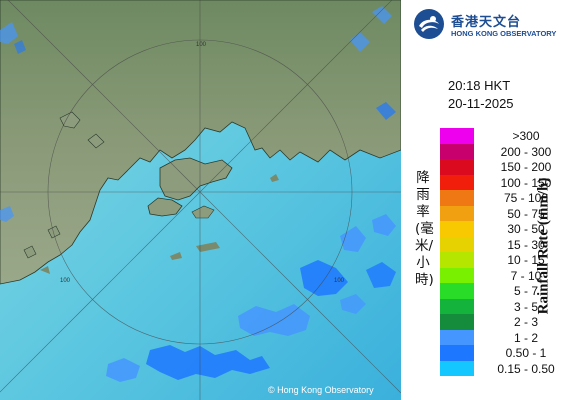 This screenshot has height=400, width=577. What do you see at coordinates (526, 275) in the screenshot?
I see `legend-label: 7 - 10` at bounding box center [526, 275].